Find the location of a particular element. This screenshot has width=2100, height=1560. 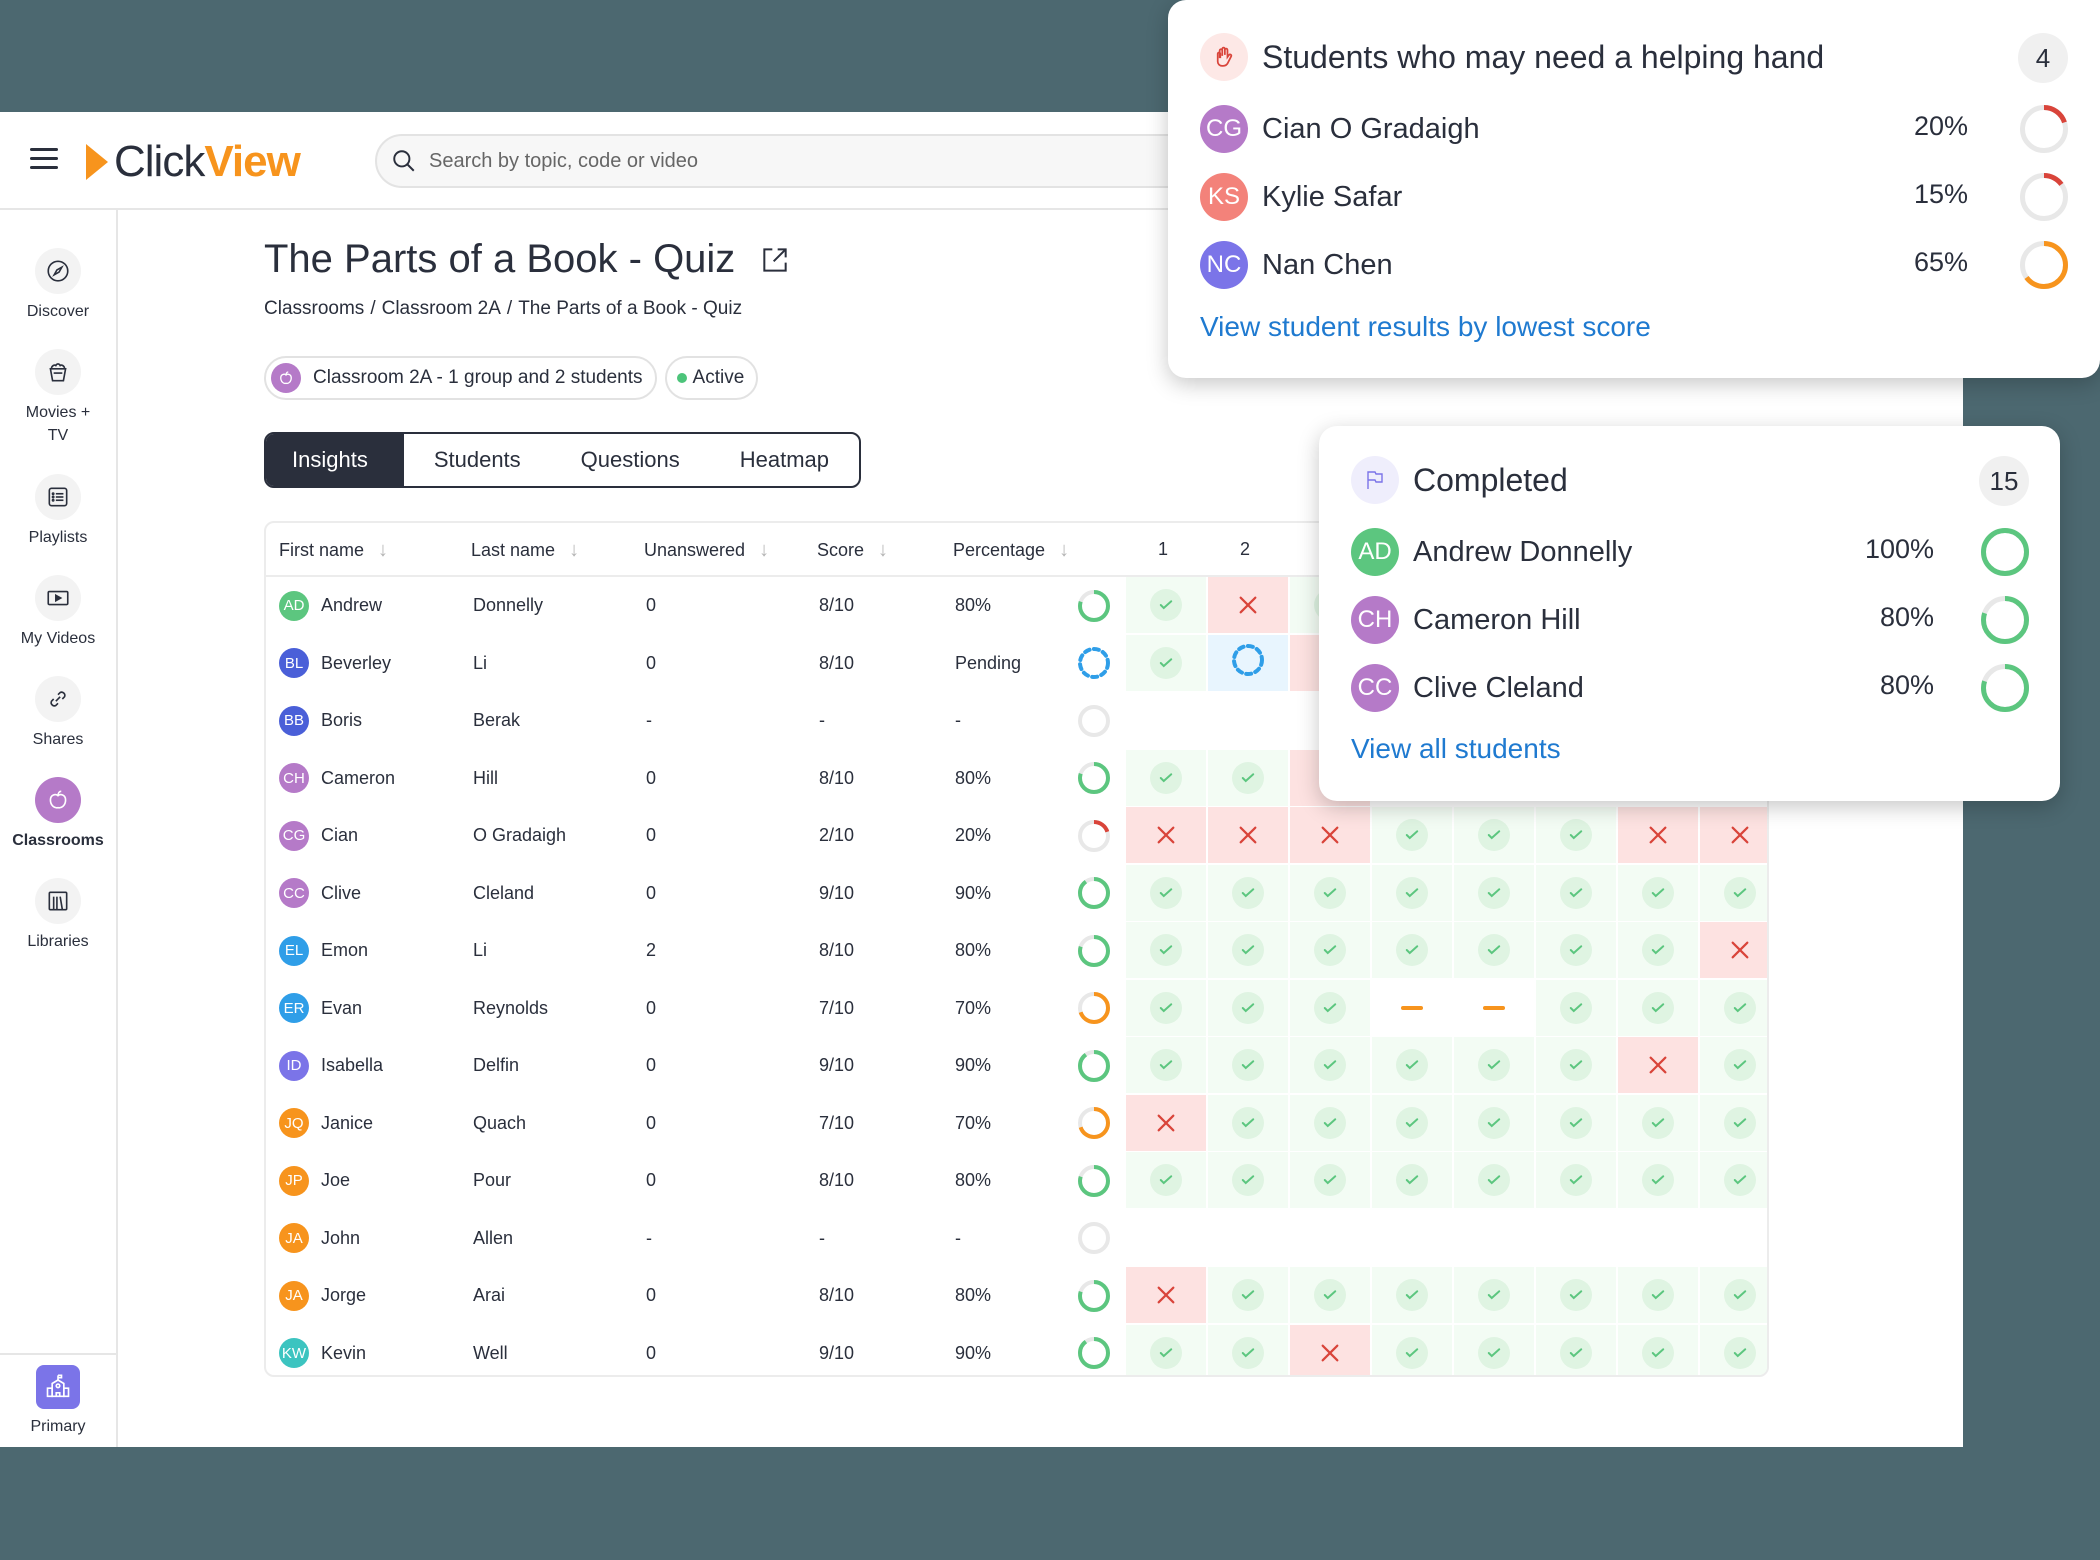

column-header-percentage: Percentage ↓ is located at coordinates (1011, 550).